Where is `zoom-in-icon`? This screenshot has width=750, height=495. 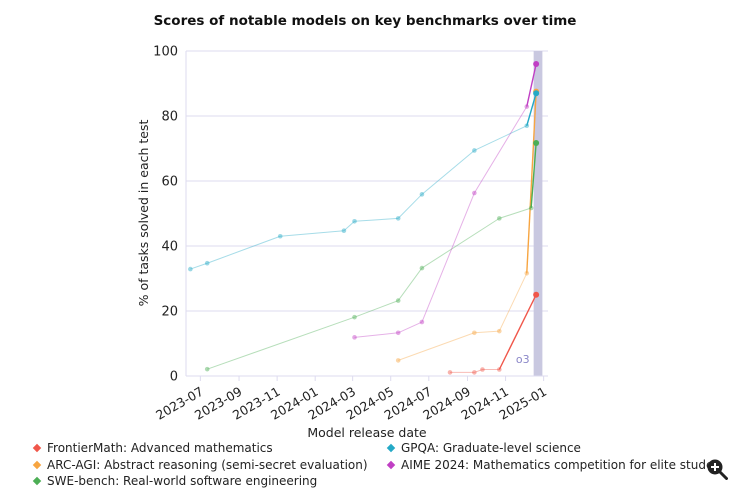 zoom-in-icon is located at coordinates (717, 469).